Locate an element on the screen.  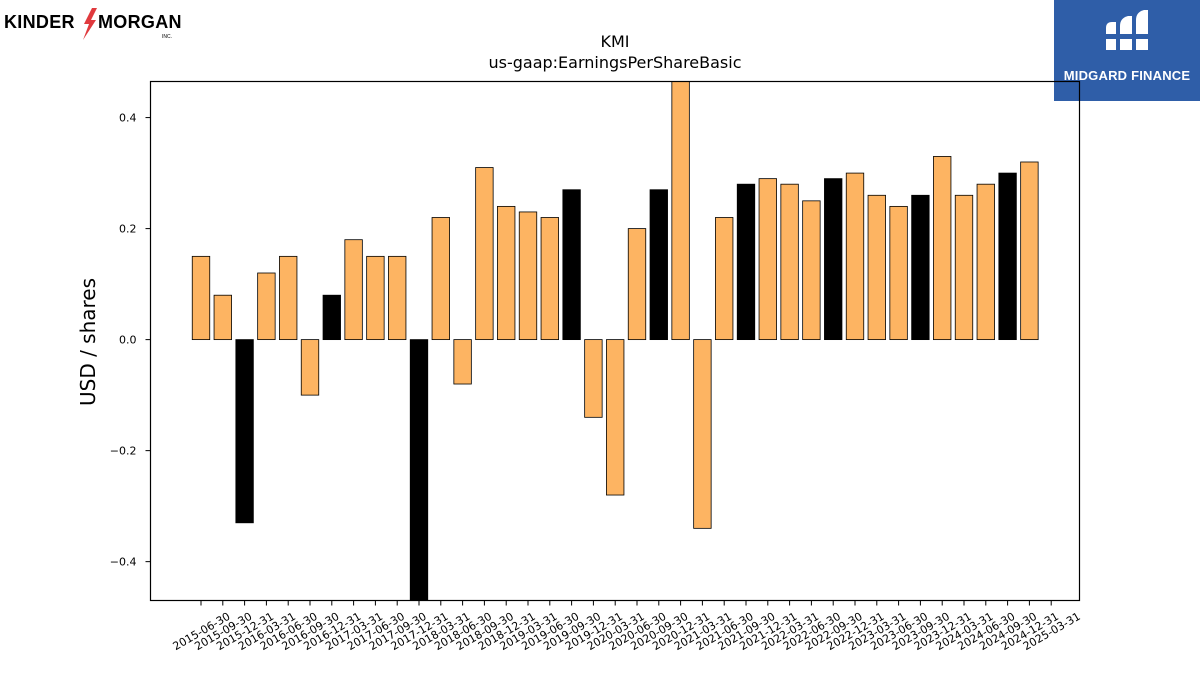
kinder-morgan-wordmark: KINDER MORGAN is located at coordinates (93, 22).